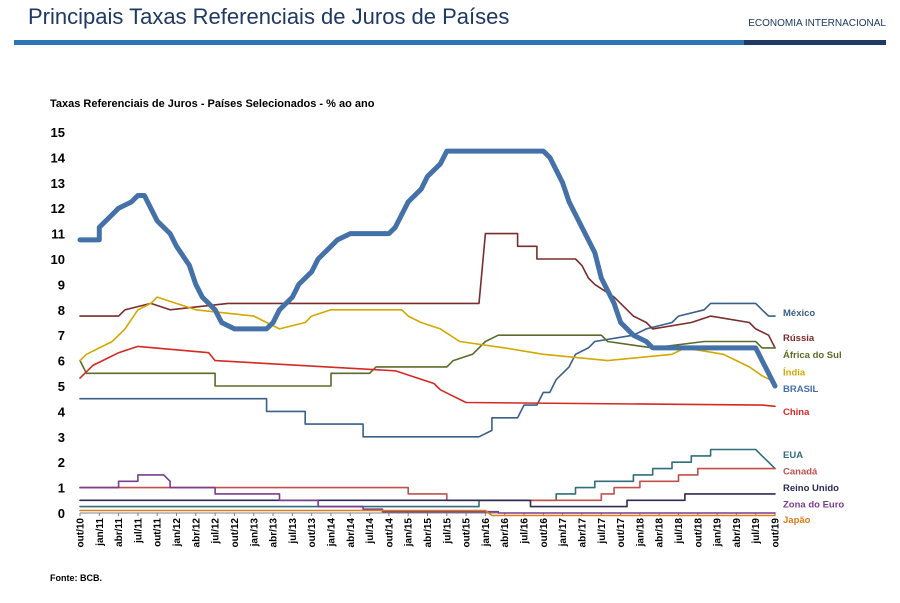  What do you see at coordinates (61, 488) in the screenshot?
I see `y-tick-label: 1` at bounding box center [61, 488].